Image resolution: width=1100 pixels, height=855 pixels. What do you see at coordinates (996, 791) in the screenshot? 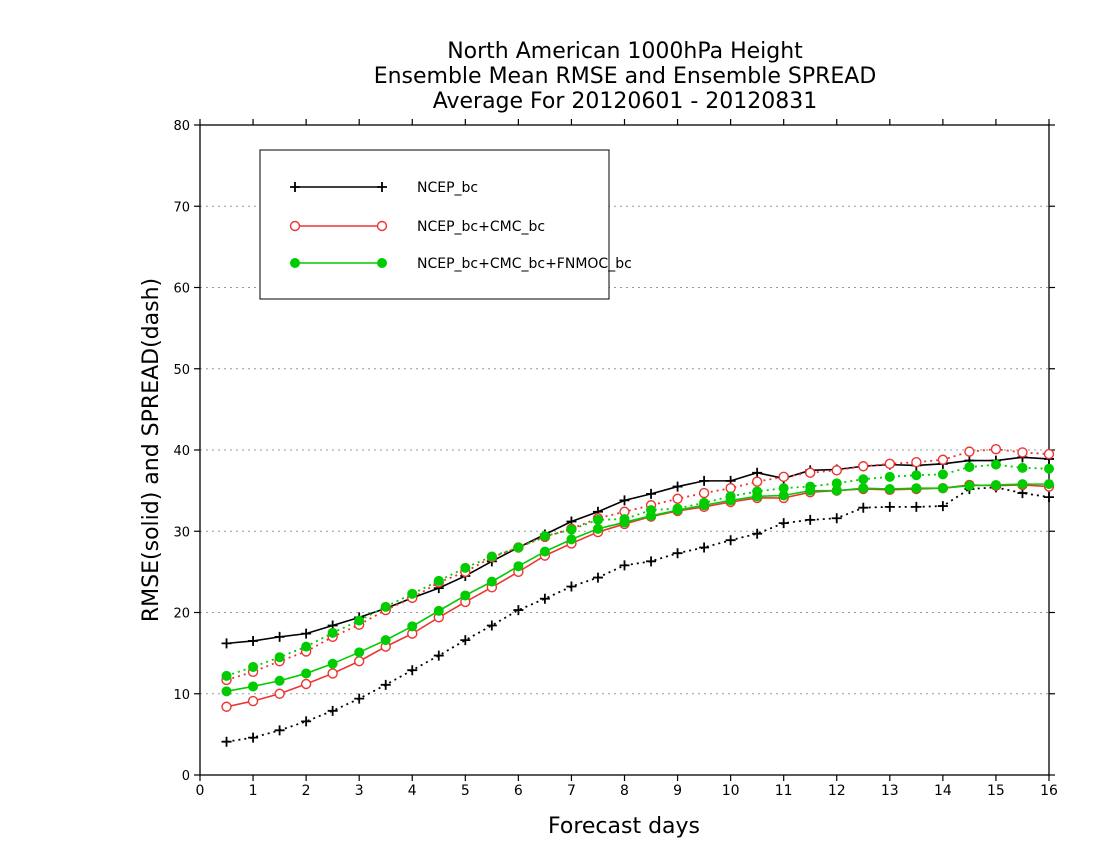
I see `x-tick-label: 15` at bounding box center [996, 791].